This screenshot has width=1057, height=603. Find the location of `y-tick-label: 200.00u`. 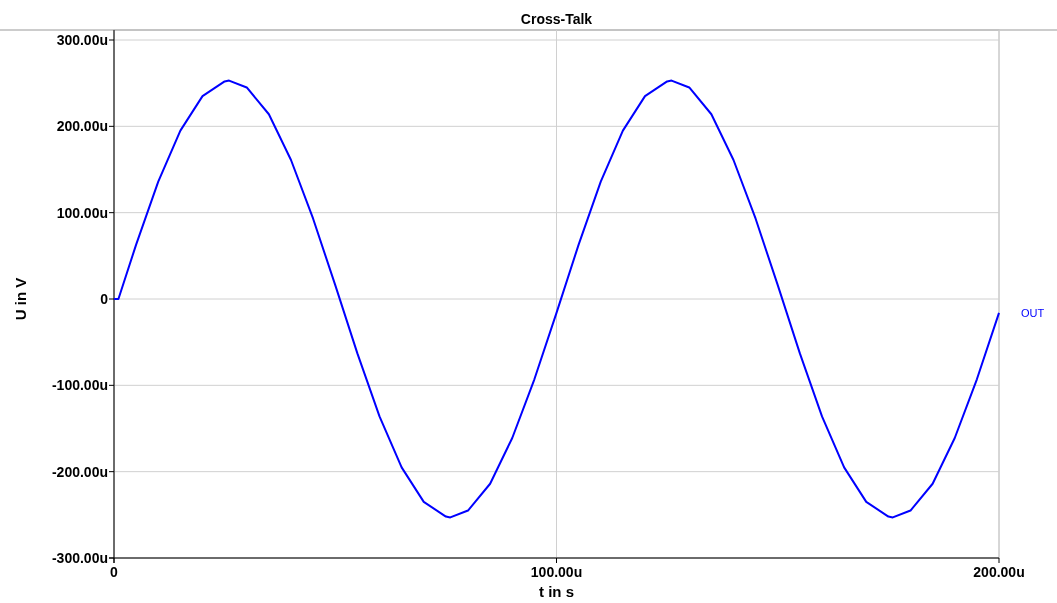

y-tick-label: 200.00u is located at coordinates (82, 126).